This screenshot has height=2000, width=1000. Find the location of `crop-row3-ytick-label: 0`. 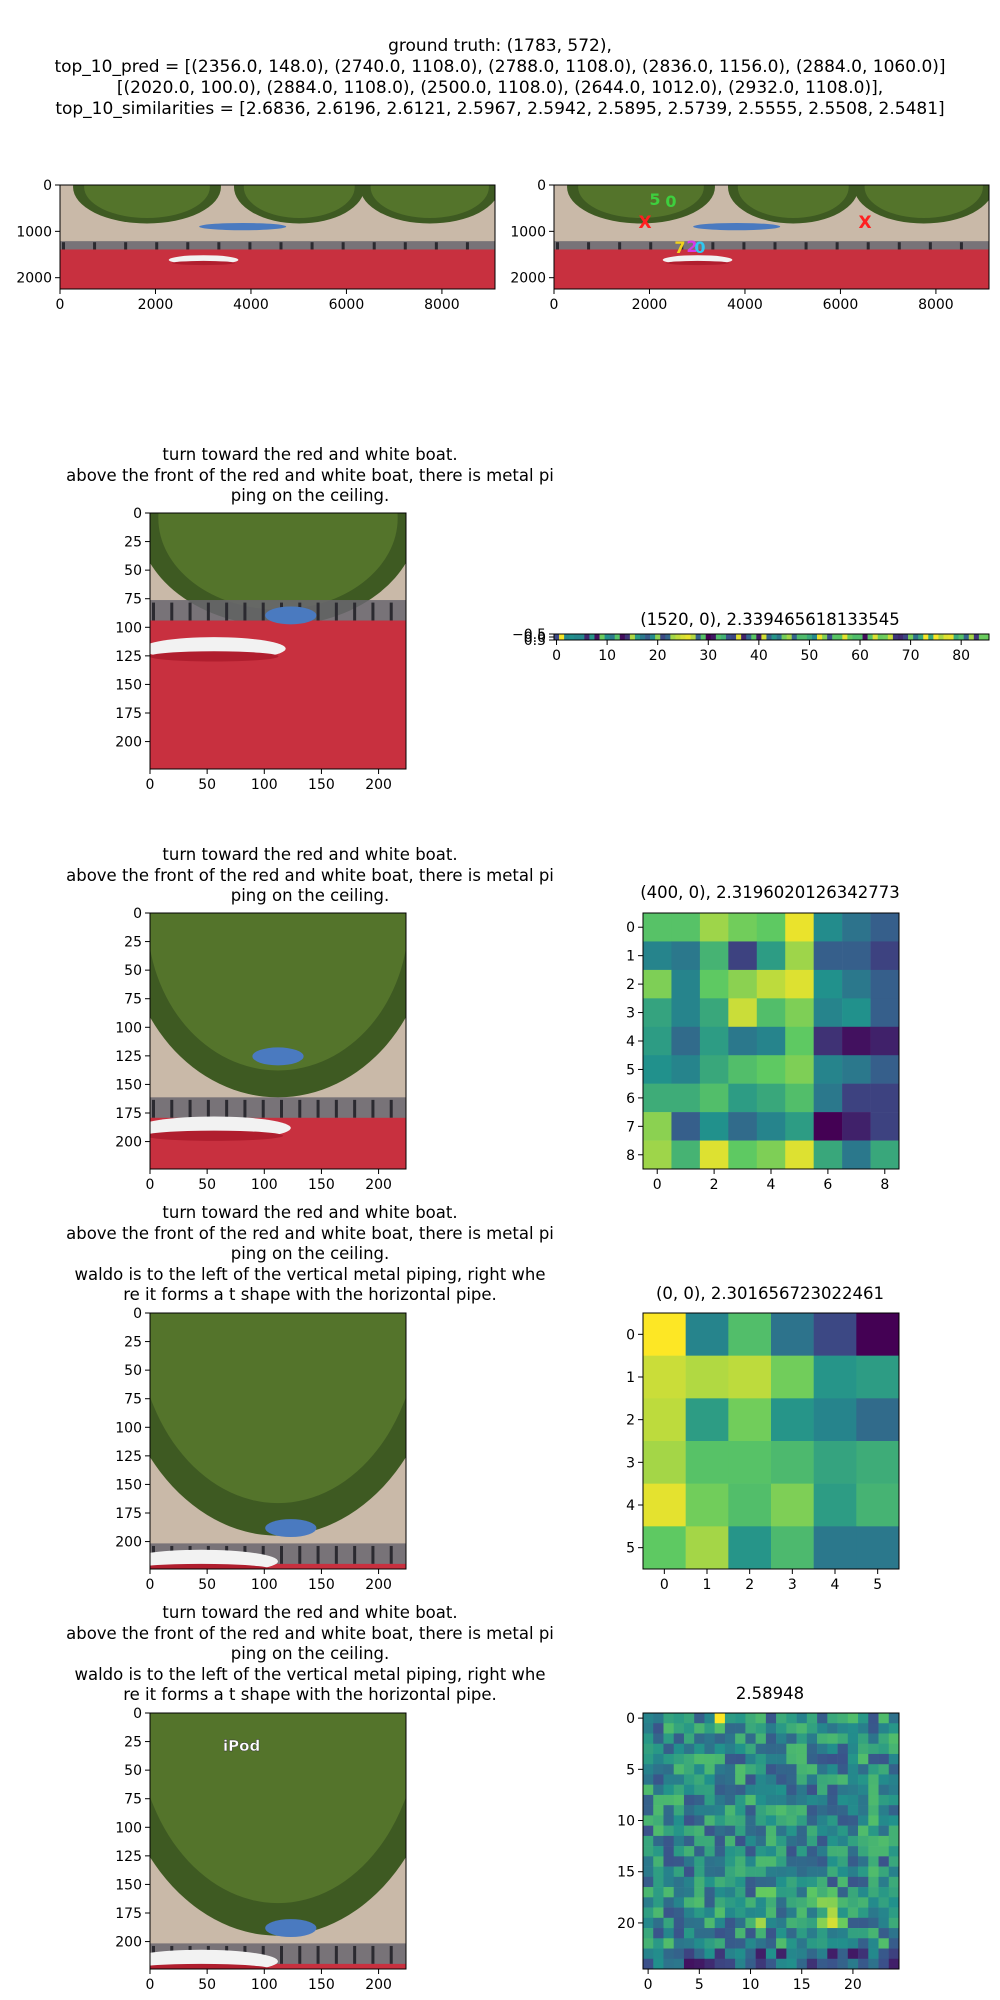

crop-row3-ytick-label: 0 is located at coordinates (137, 914).